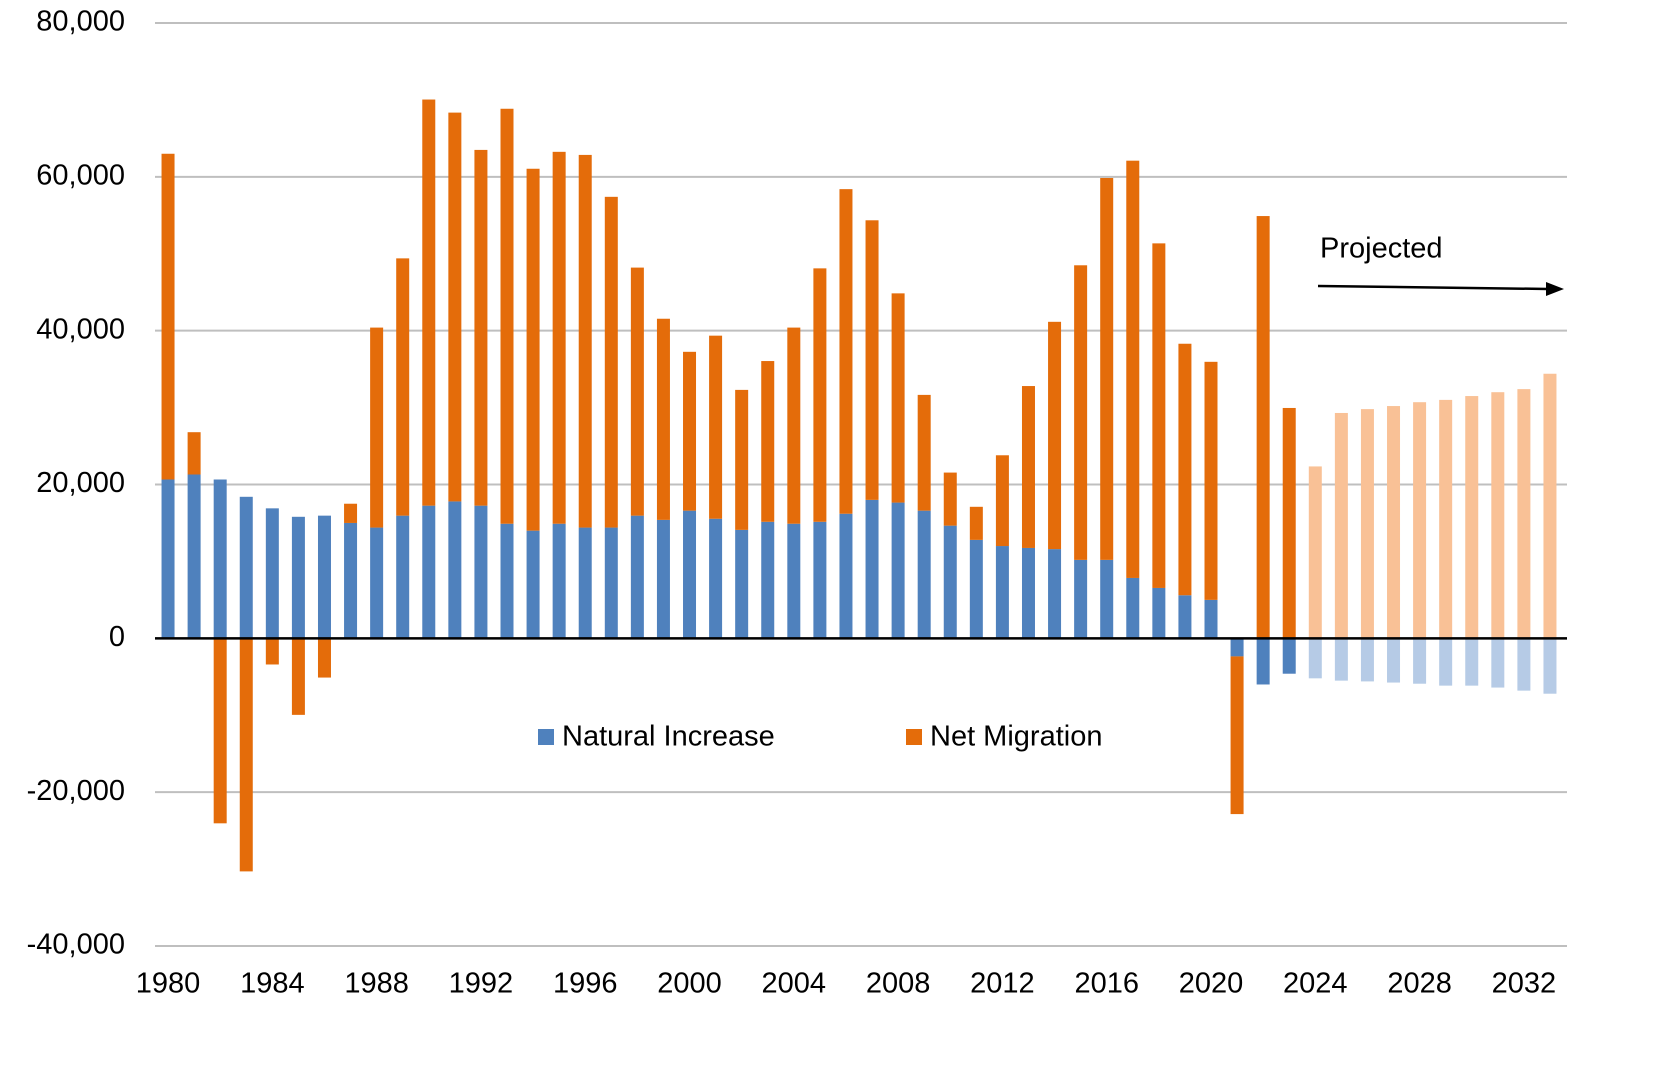 This screenshot has width=1673, height=1072. I want to click on legend-label: Net Migration, so click(1016, 737).